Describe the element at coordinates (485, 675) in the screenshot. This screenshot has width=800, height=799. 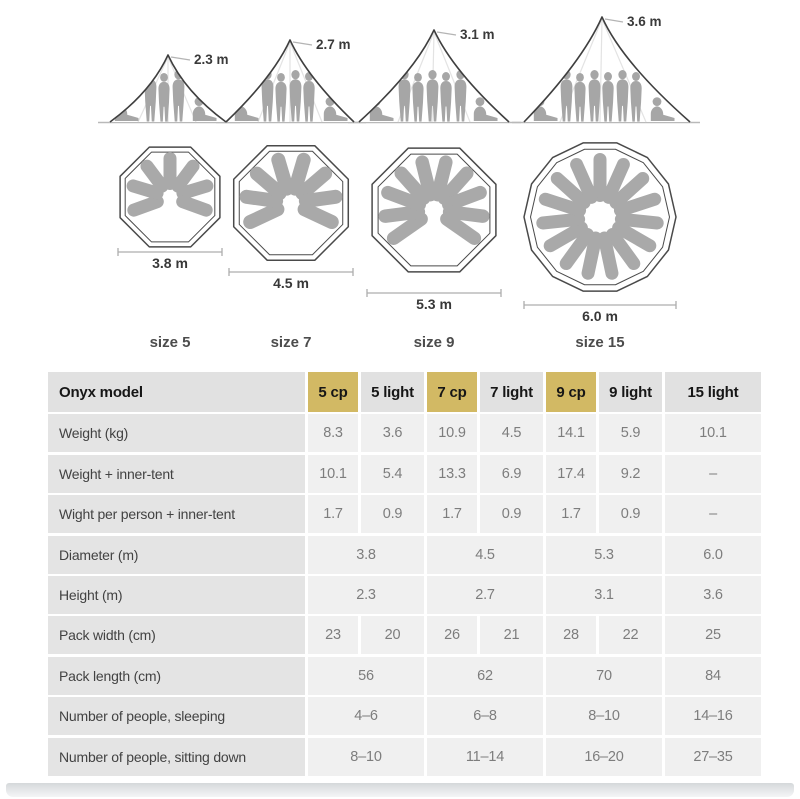
I see `table-cell: 62` at that location.